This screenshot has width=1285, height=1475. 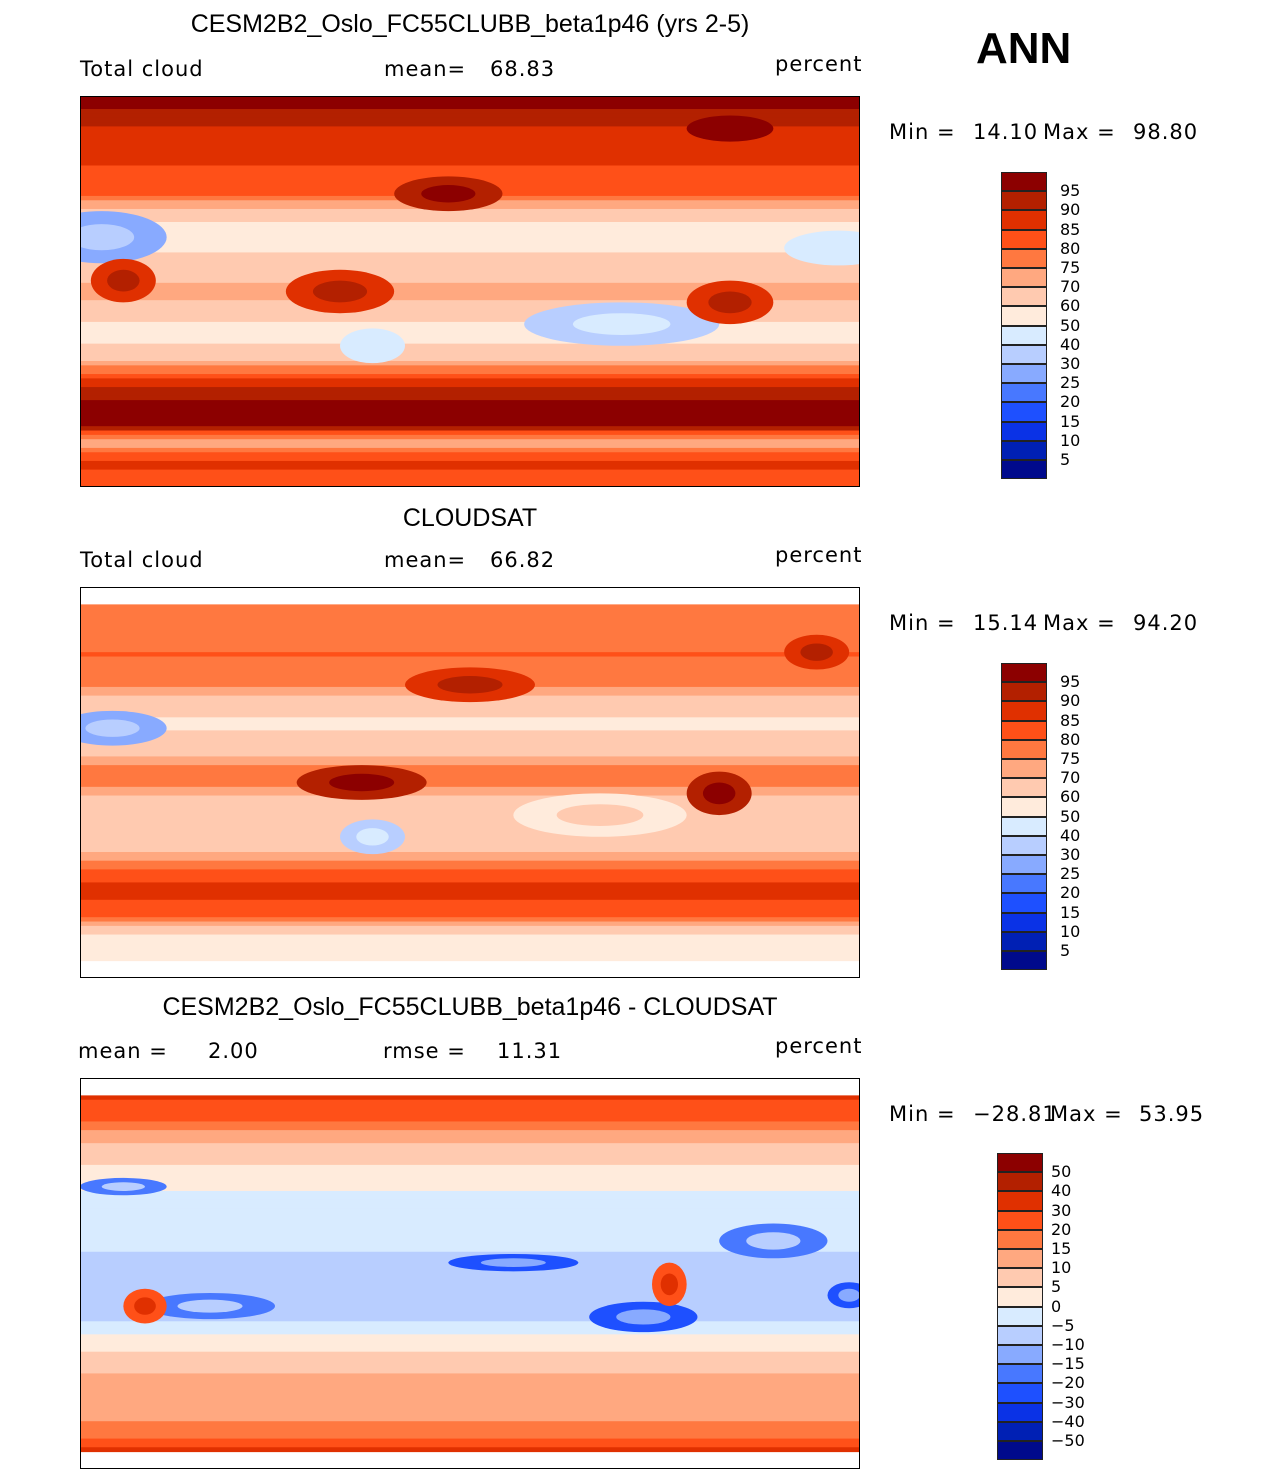 What do you see at coordinates (1070, 758) in the screenshot?
I see `colorbar-label: 75` at bounding box center [1070, 758].